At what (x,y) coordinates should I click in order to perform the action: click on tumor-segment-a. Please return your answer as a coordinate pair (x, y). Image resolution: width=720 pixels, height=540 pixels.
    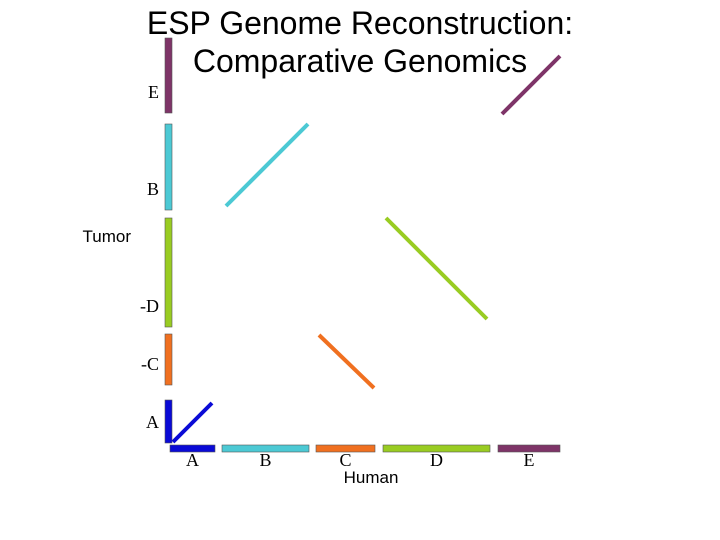
    Looking at the image, I should click on (168, 421).